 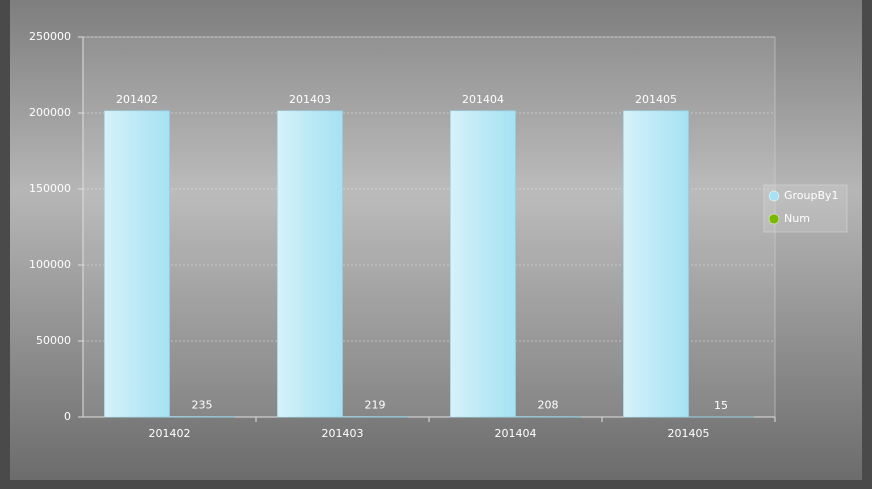 What do you see at coordinates (343, 433) in the screenshot?
I see `x-tick-label: 201403` at bounding box center [343, 433].